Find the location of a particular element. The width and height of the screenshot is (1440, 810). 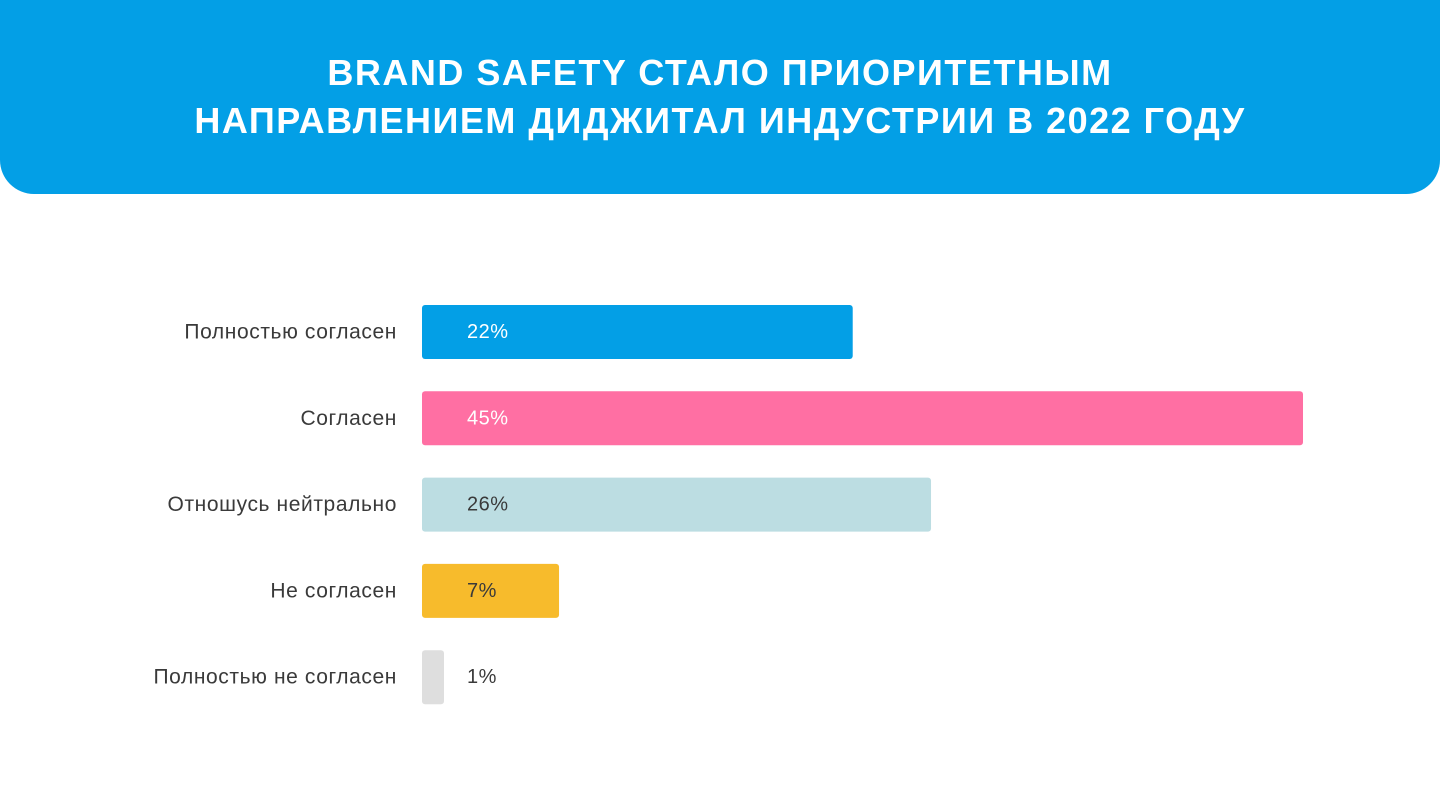

value-label-5: 1% is located at coordinates (482, 677).